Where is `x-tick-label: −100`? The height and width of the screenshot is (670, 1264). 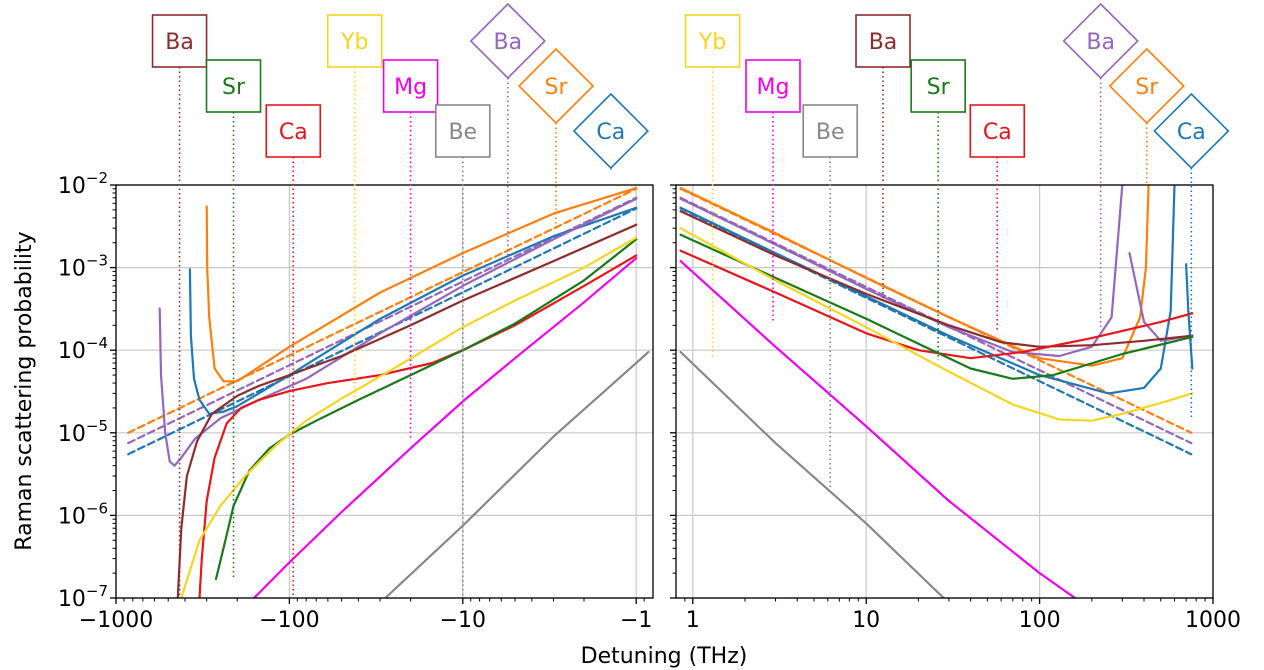 x-tick-label: −100 is located at coordinates (289, 620).